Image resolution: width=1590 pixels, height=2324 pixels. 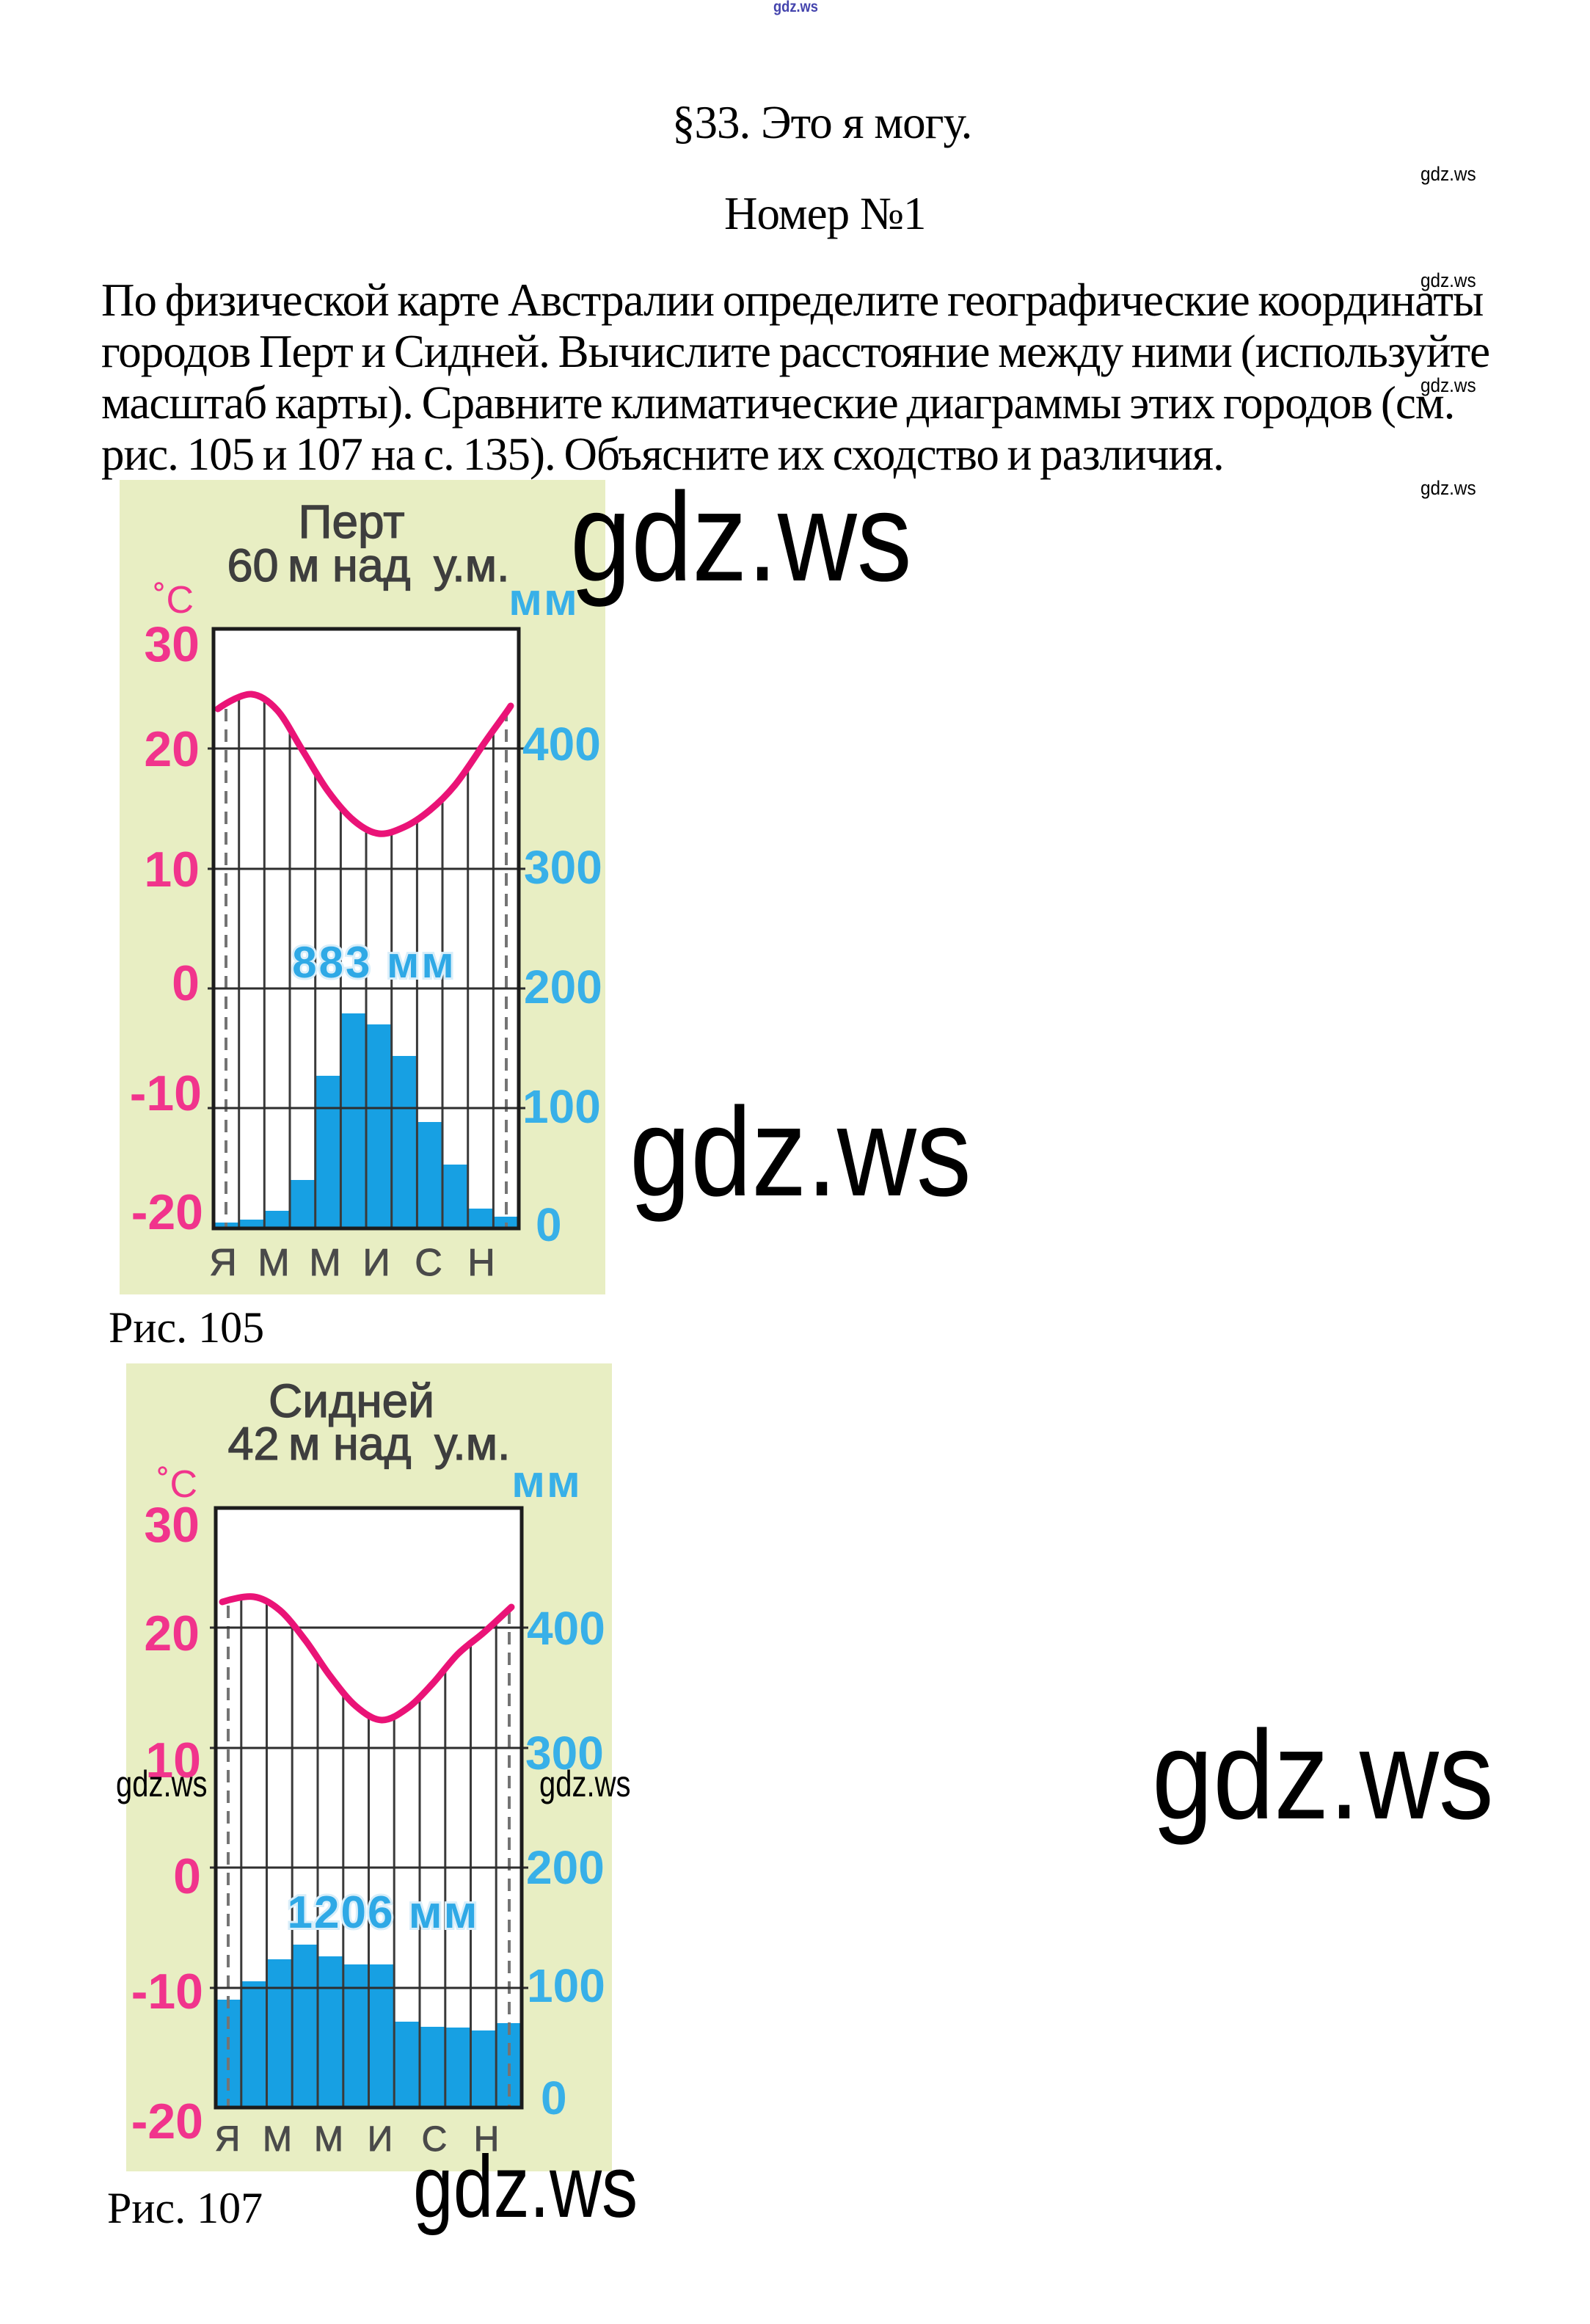 What do you see at coordinates (374, 963) in the screenshot?
I see `svg-text: 883 мм` at bounding box center [374, 963].